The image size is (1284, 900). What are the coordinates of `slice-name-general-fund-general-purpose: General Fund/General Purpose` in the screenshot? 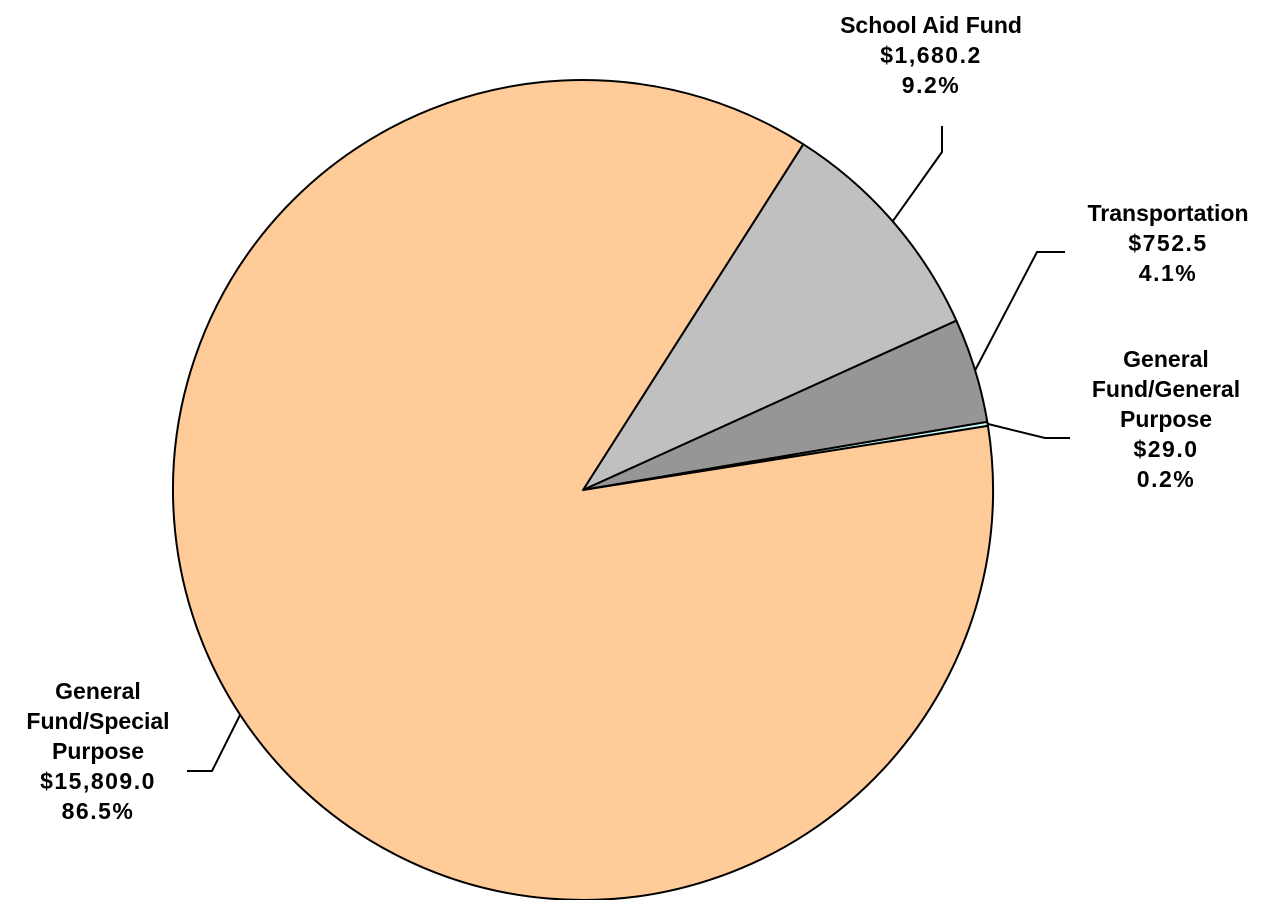 It's located at (1166, 389).